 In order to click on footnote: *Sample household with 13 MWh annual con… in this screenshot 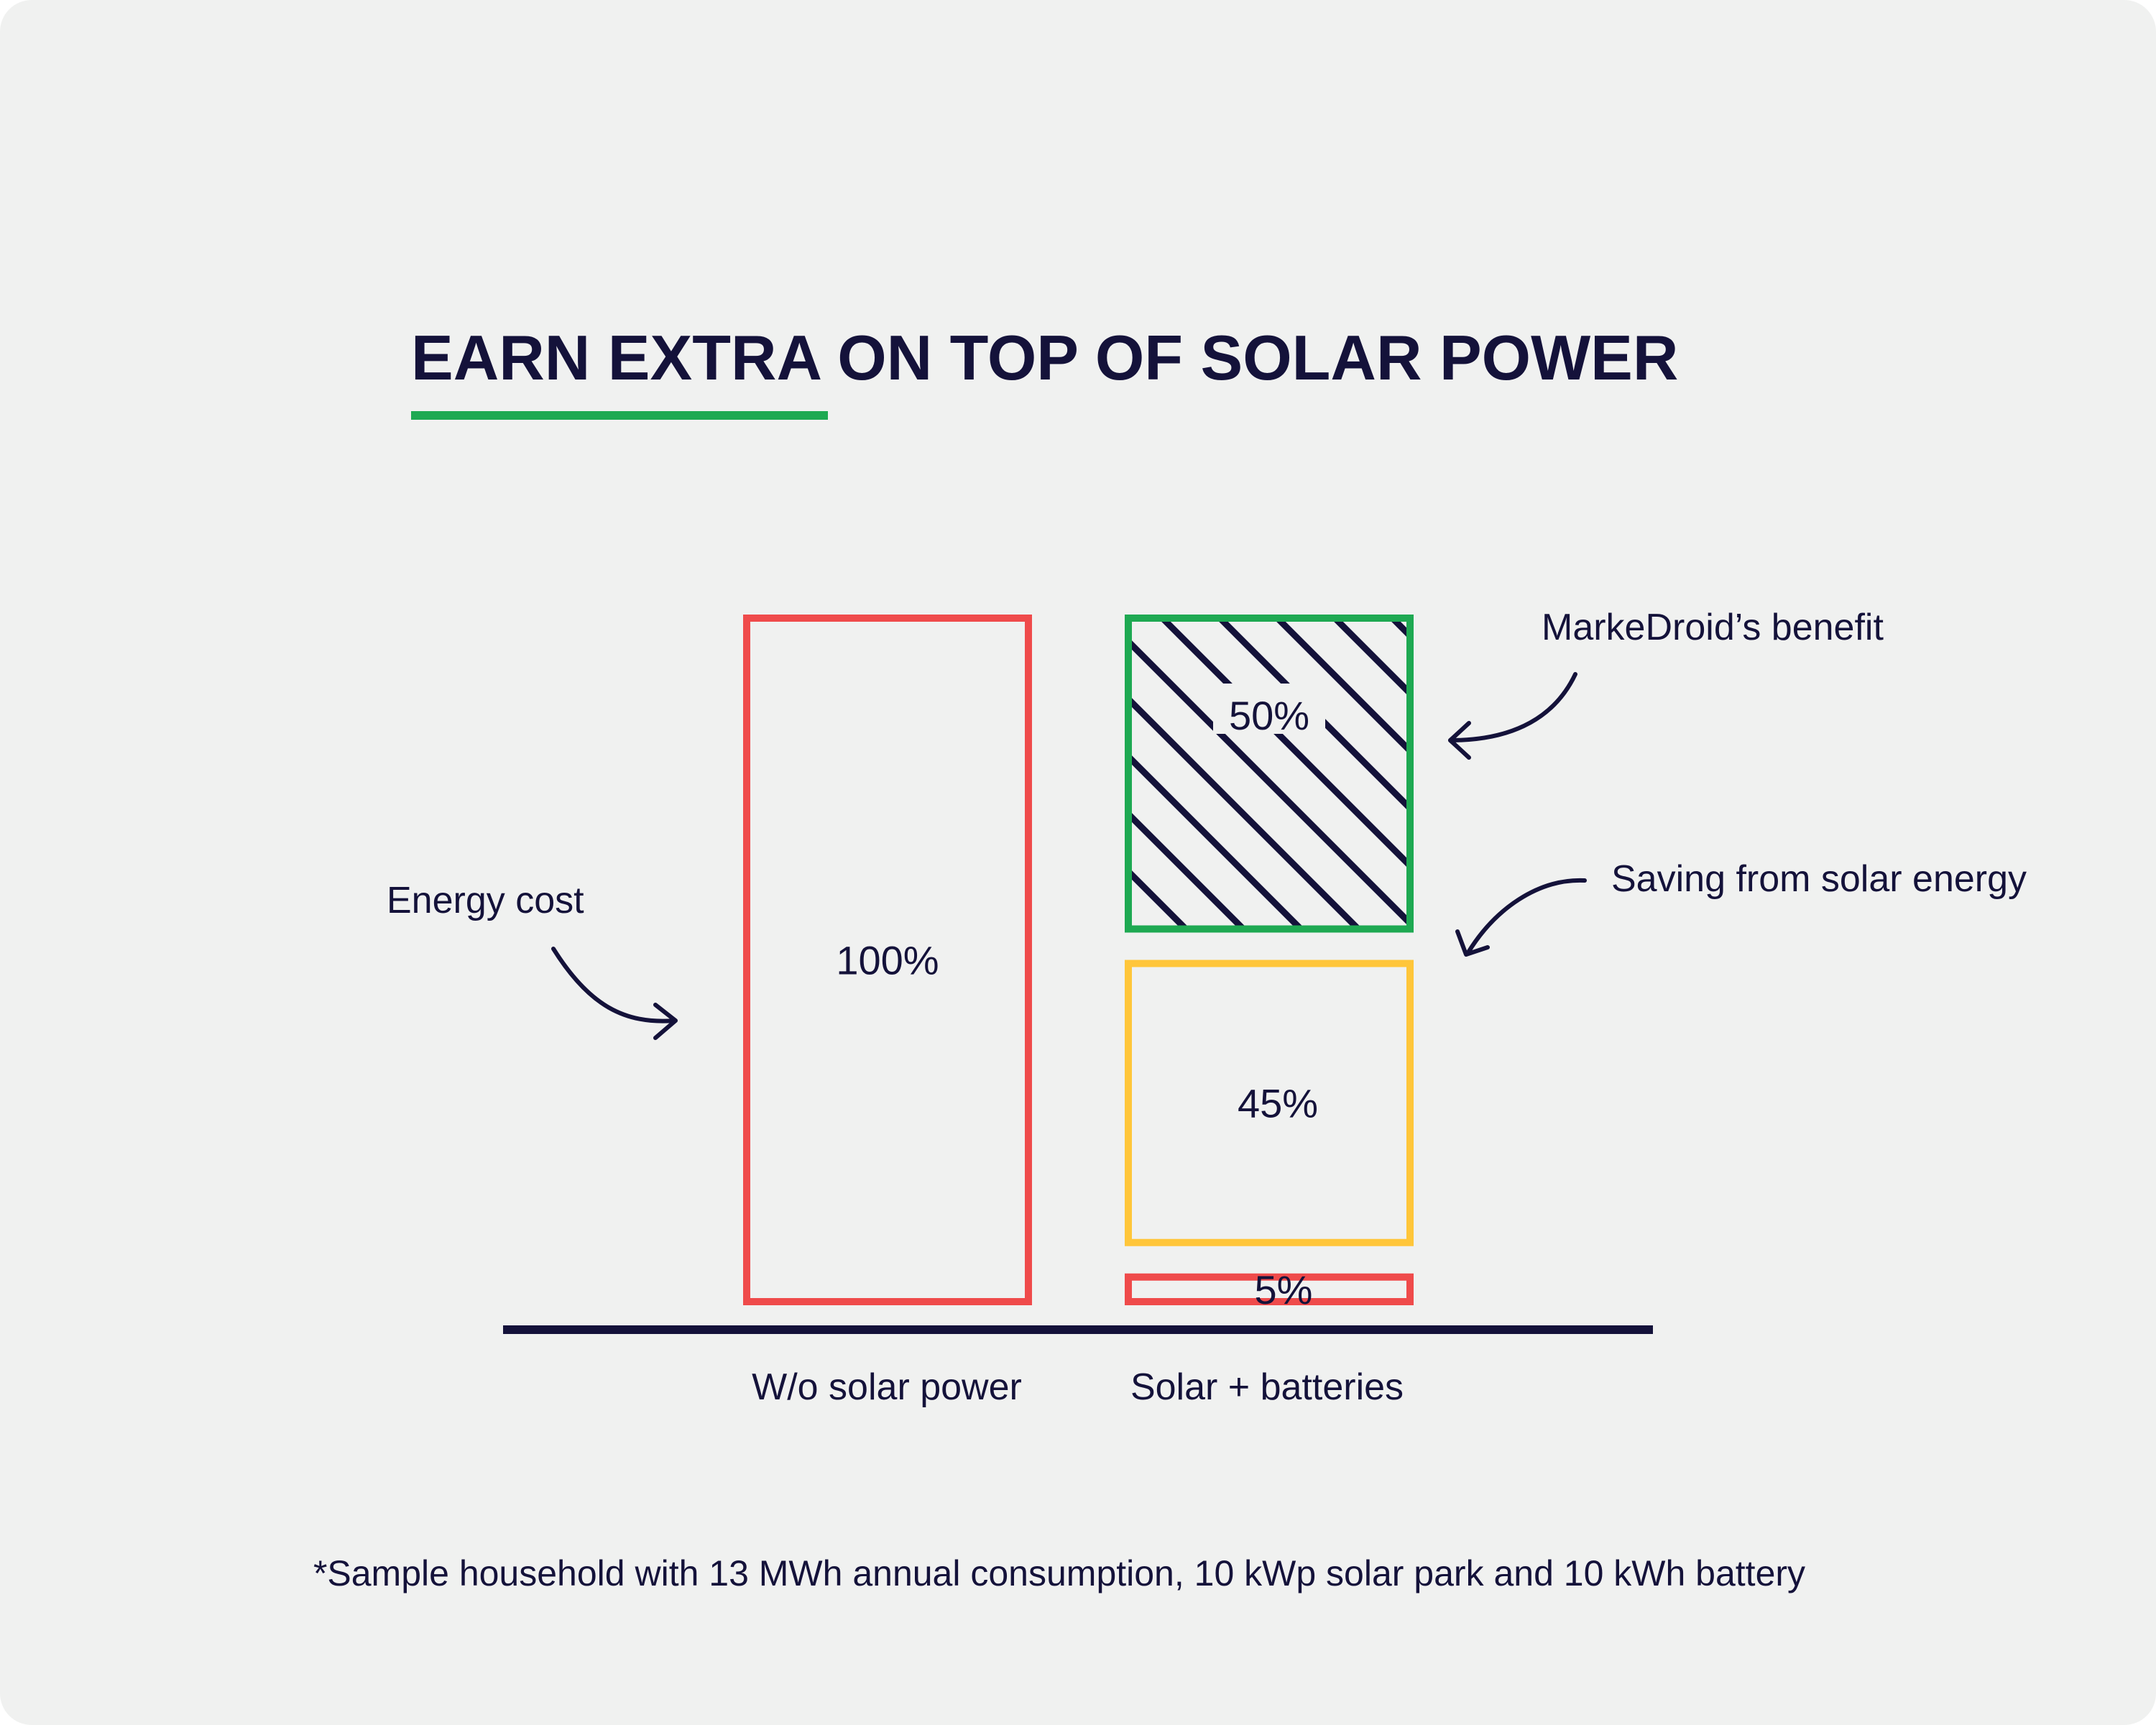, I will do `click(1059, 1573)`.